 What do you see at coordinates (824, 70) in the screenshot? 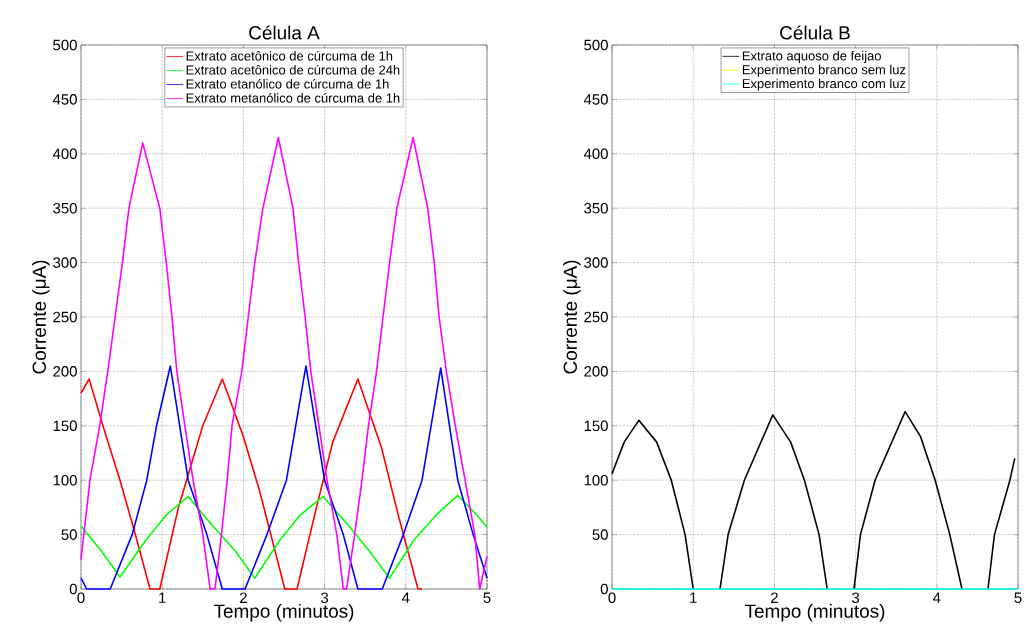
I see `legend-label: Experimento branco sem luz` at bounding box center [824, 70].